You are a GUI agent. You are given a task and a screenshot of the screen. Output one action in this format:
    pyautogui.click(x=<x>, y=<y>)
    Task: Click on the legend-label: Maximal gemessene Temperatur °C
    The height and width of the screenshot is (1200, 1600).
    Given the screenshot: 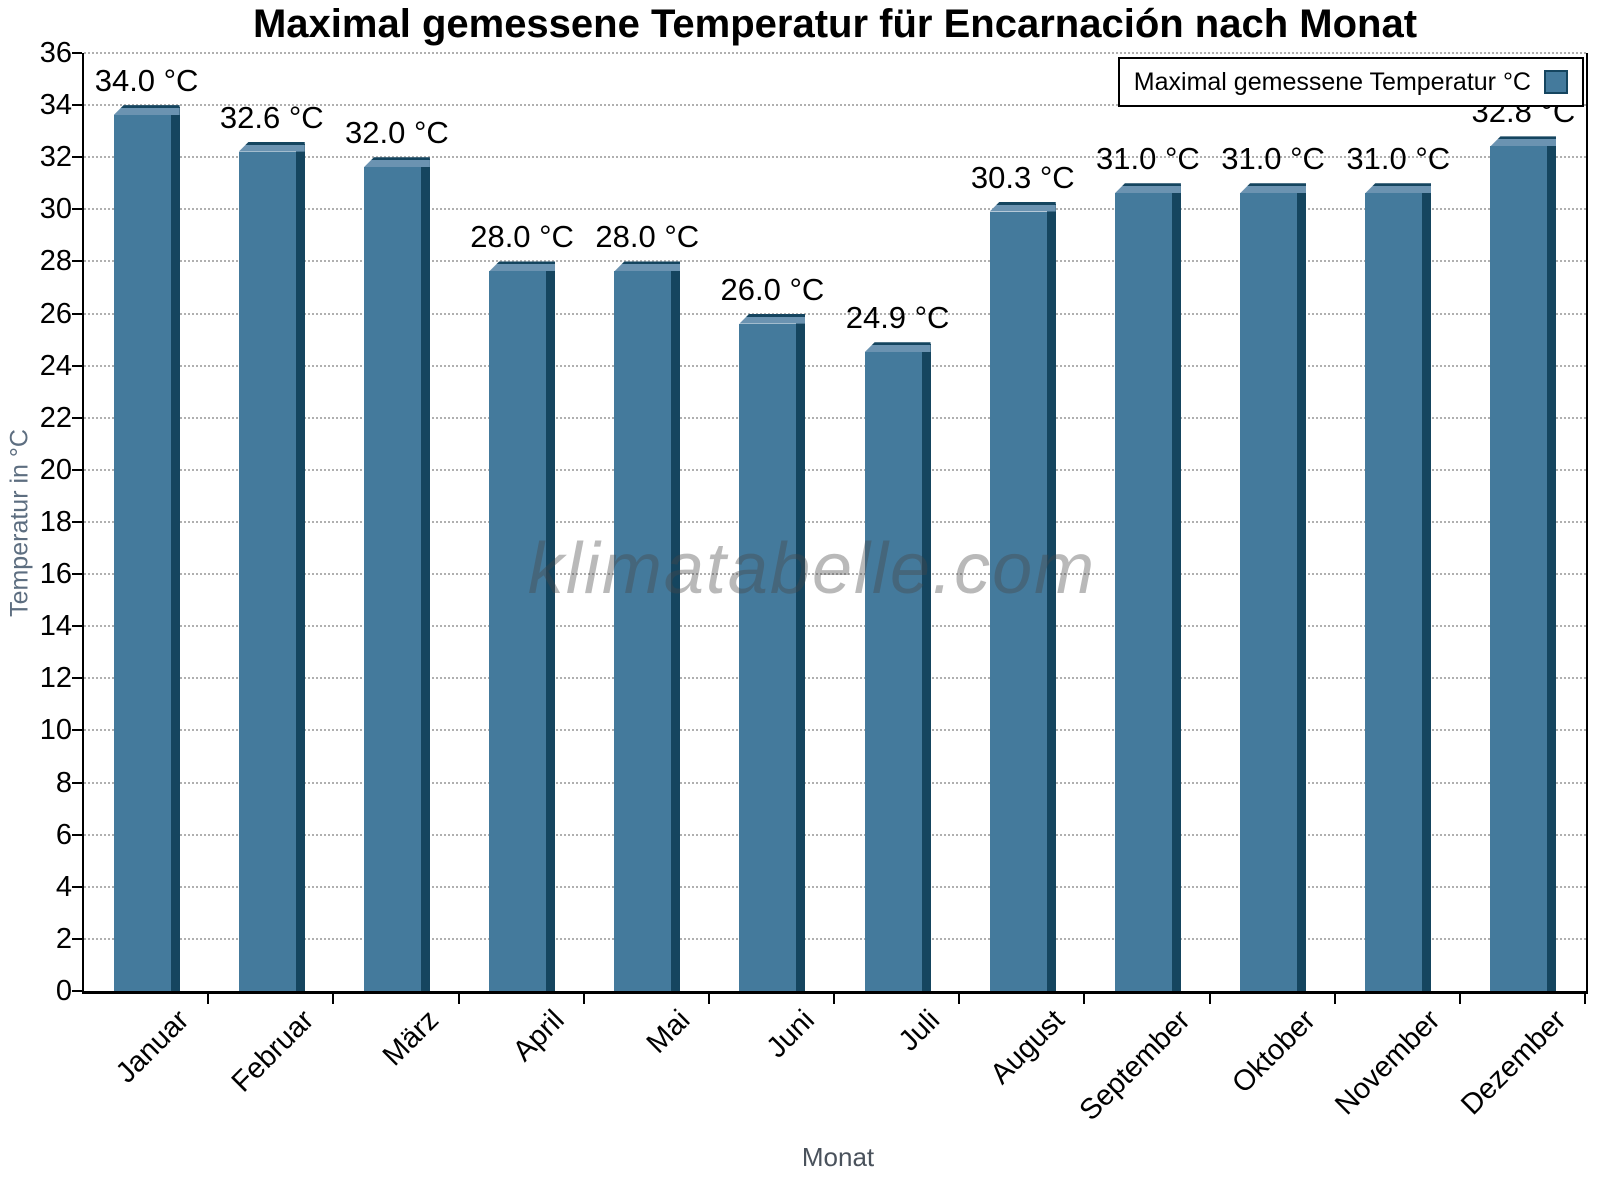 What is the action you would take?
    pyautogui.click(x=1332, y=81)
    